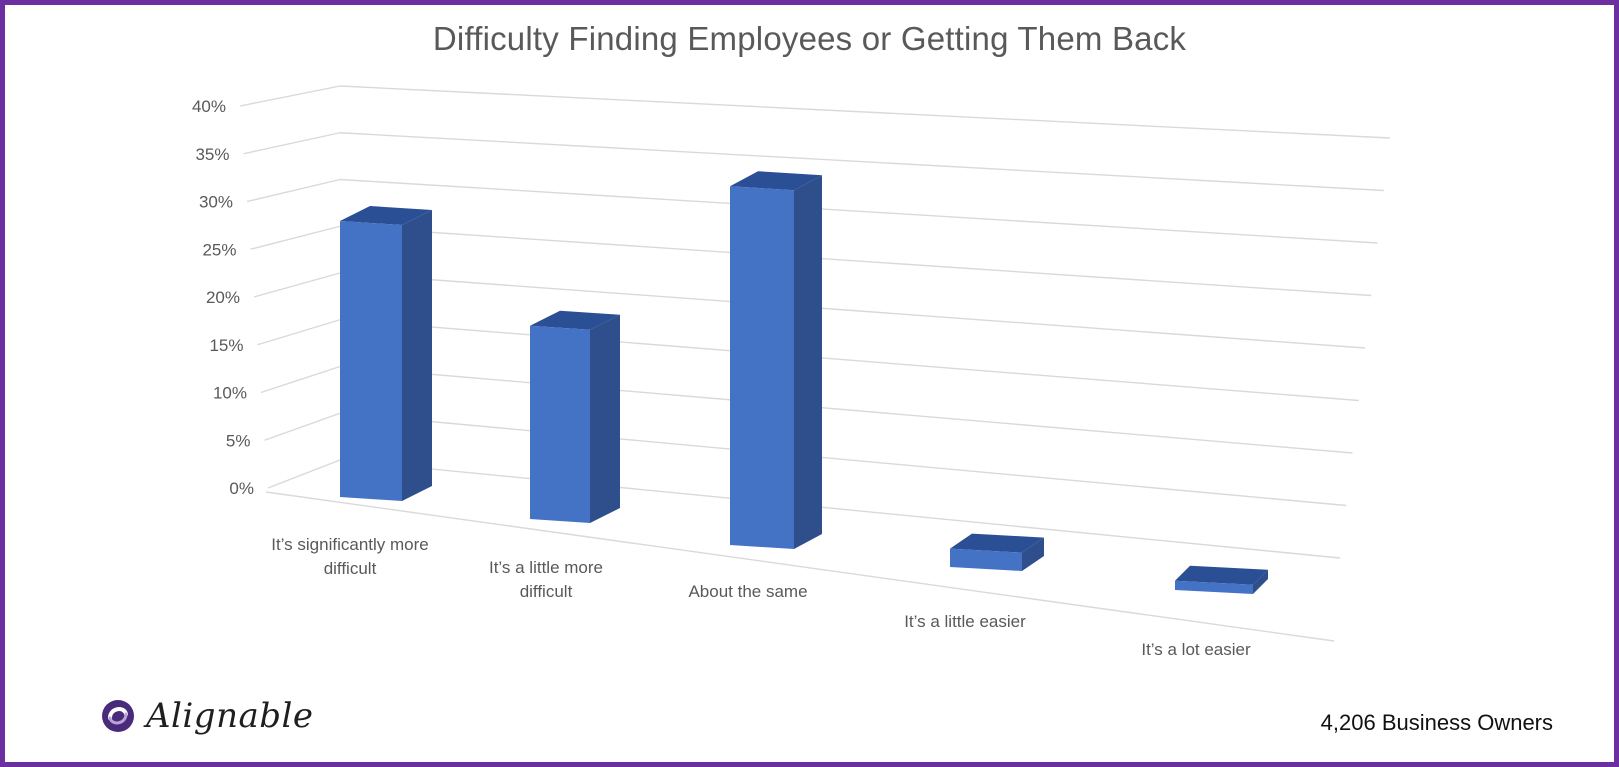 This screenshot has height=767, width=1619. Describe the element at coordinates (226, 345) in the screenshot. I see `y-tick-label: 15%` at that location.